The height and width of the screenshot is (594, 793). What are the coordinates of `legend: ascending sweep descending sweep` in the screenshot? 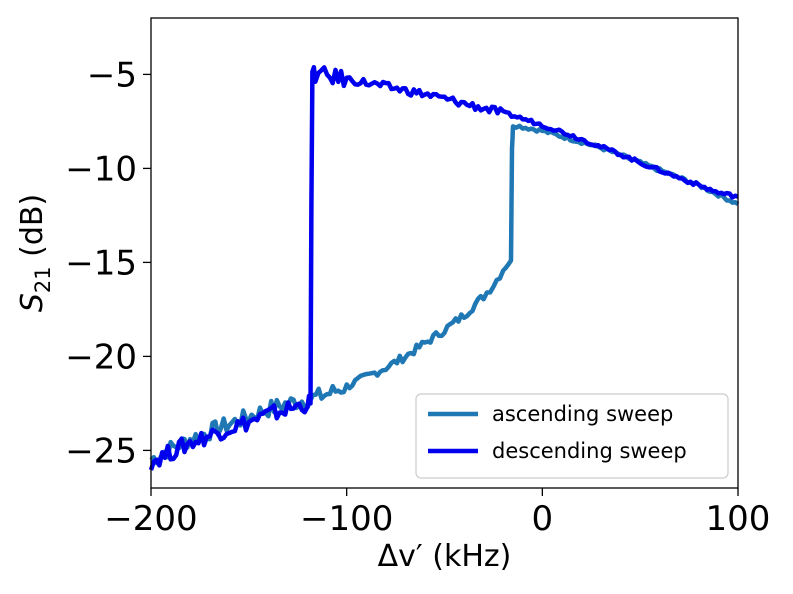 It's located at (572, 436).